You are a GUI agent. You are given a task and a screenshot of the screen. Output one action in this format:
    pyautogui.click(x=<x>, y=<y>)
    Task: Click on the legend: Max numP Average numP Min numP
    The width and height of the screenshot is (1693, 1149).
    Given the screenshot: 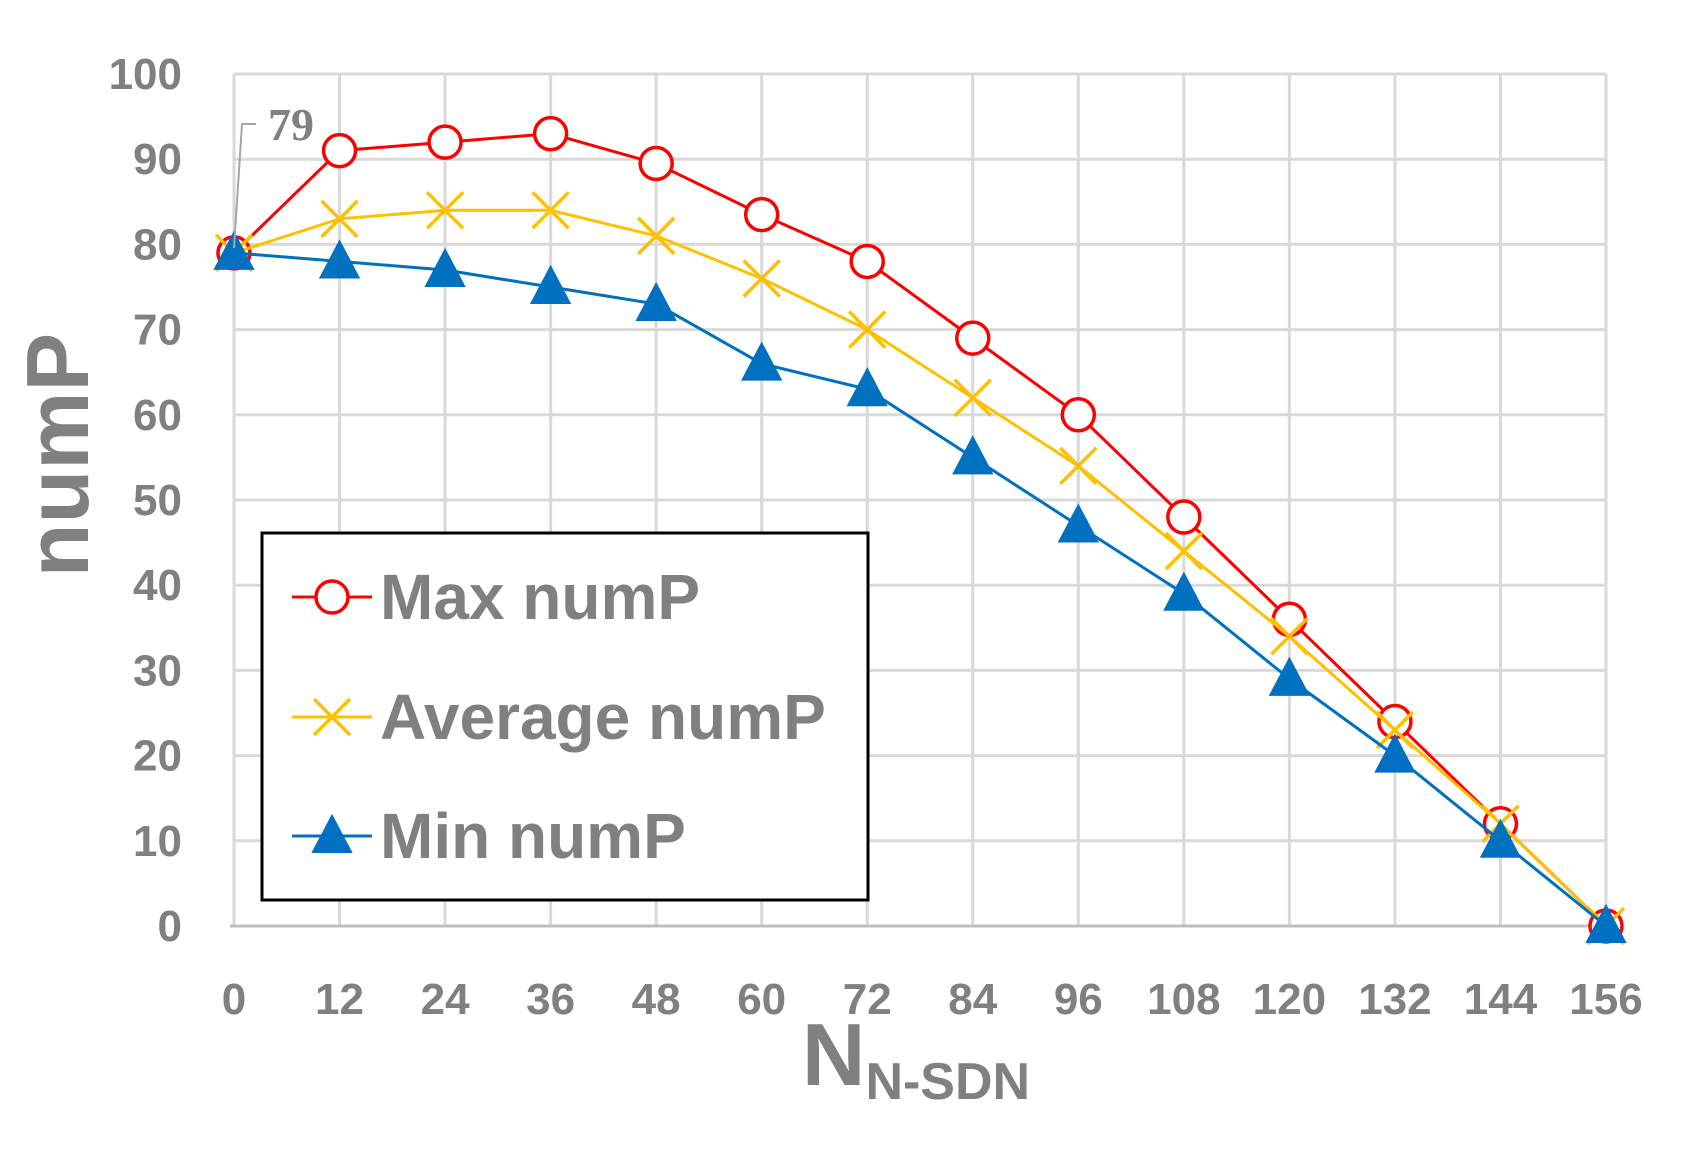 What is the action you would take?
    pyautogui.click(x=565, y=716)
    